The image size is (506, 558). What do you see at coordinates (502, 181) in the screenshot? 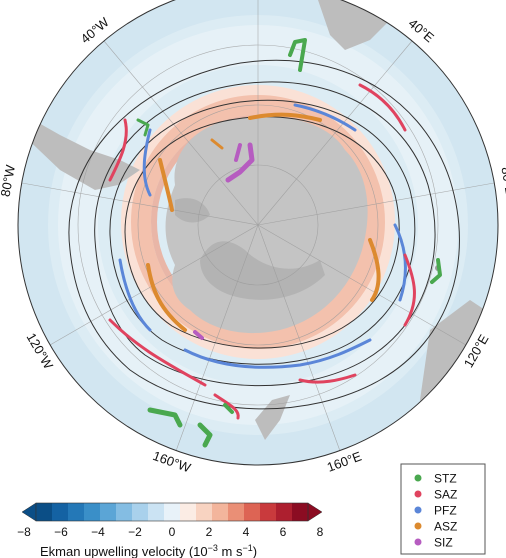
I see `lon-label: 80°E` at bounding box center [502, 181].